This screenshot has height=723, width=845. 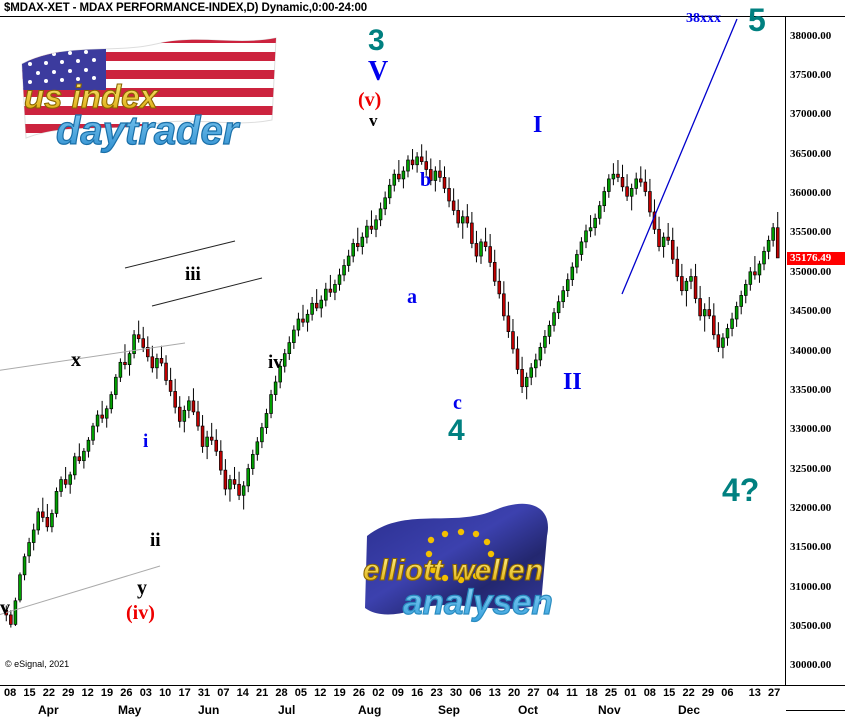 I want to click on date-tick: 28, so click(x=281, y=693).